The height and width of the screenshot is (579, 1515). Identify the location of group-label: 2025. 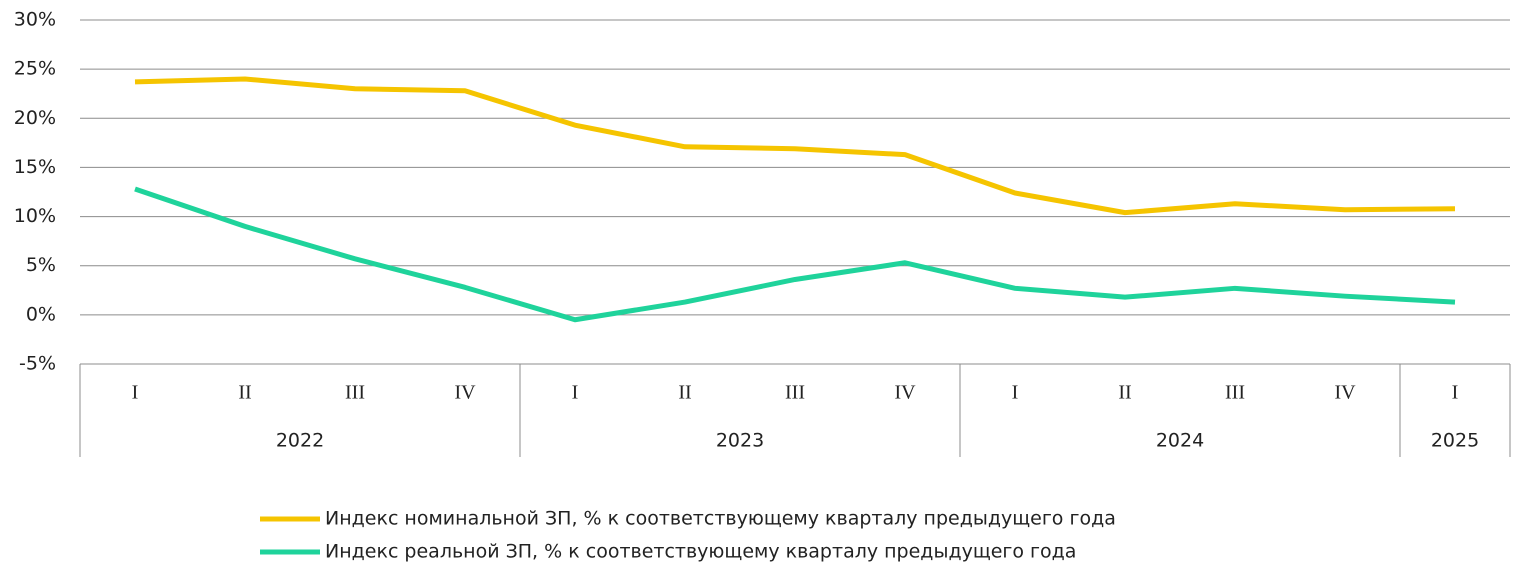
(1455, 441).